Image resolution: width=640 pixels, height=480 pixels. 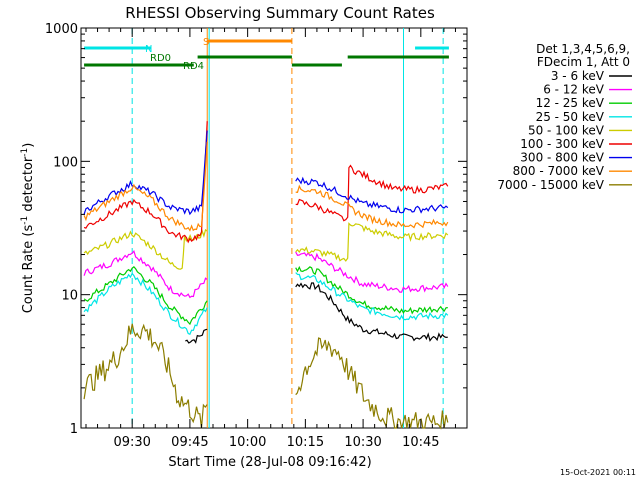 I want to click on timestamp: 15-Oct-2021 00:11, so click(x=598, y=472).